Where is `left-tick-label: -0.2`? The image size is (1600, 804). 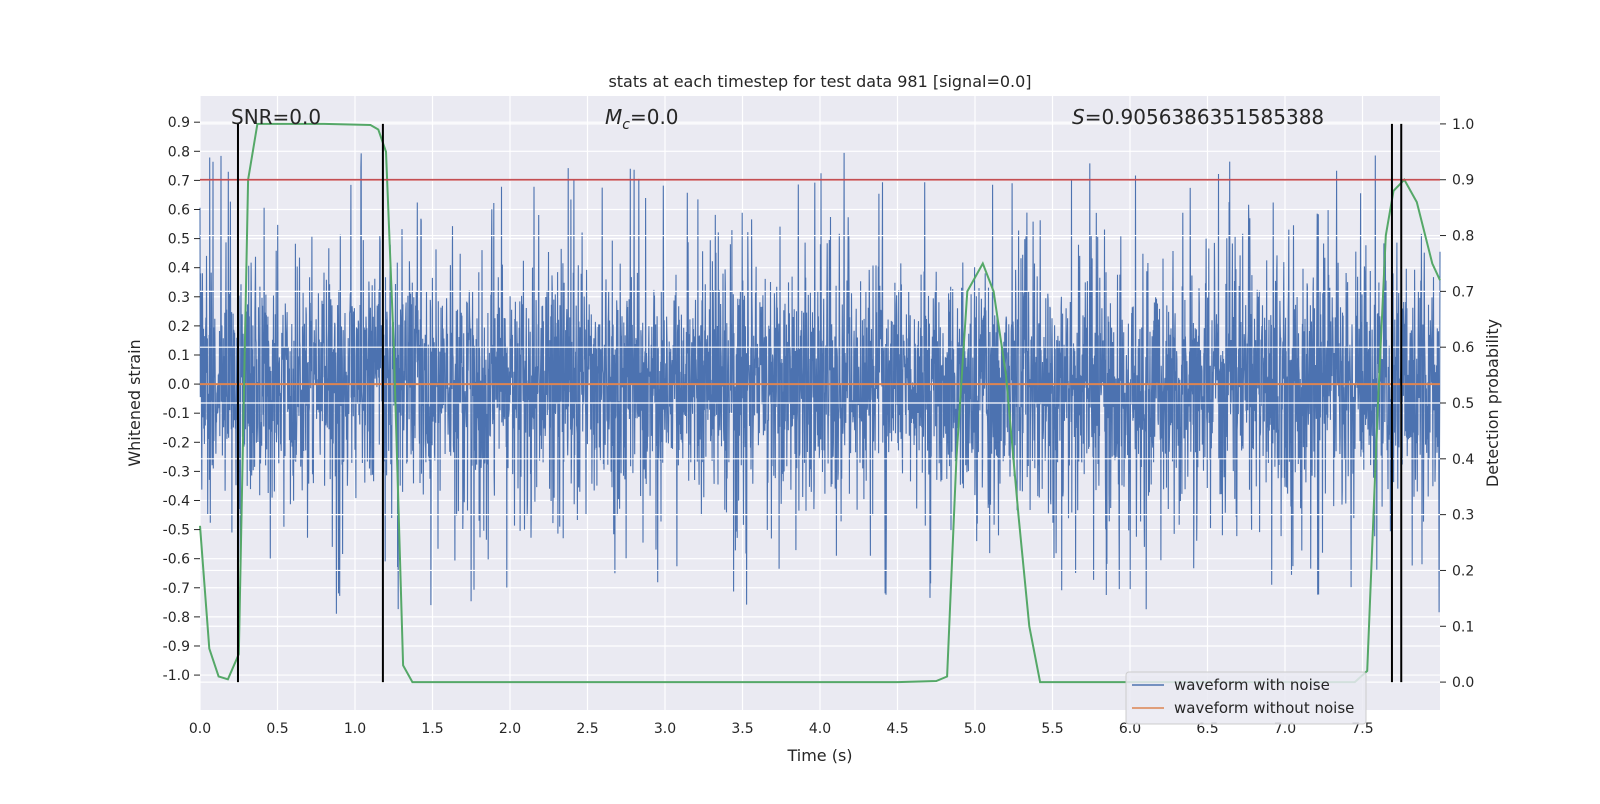
left-tick-label: -0.2 is located at coordinates (176, 443).